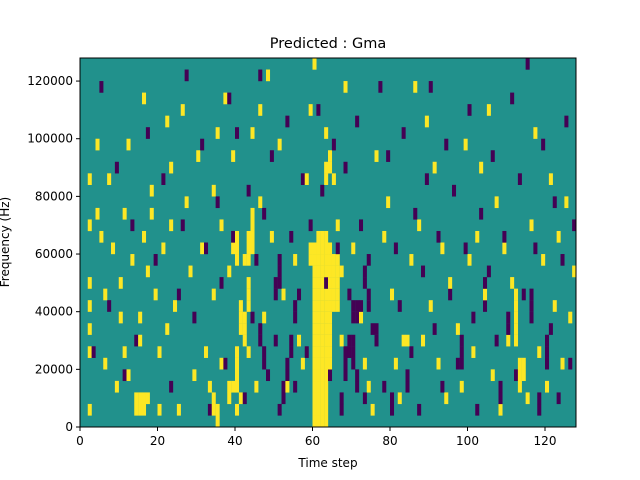  I want to click on x-tick-label: 80, so click(389, 441).